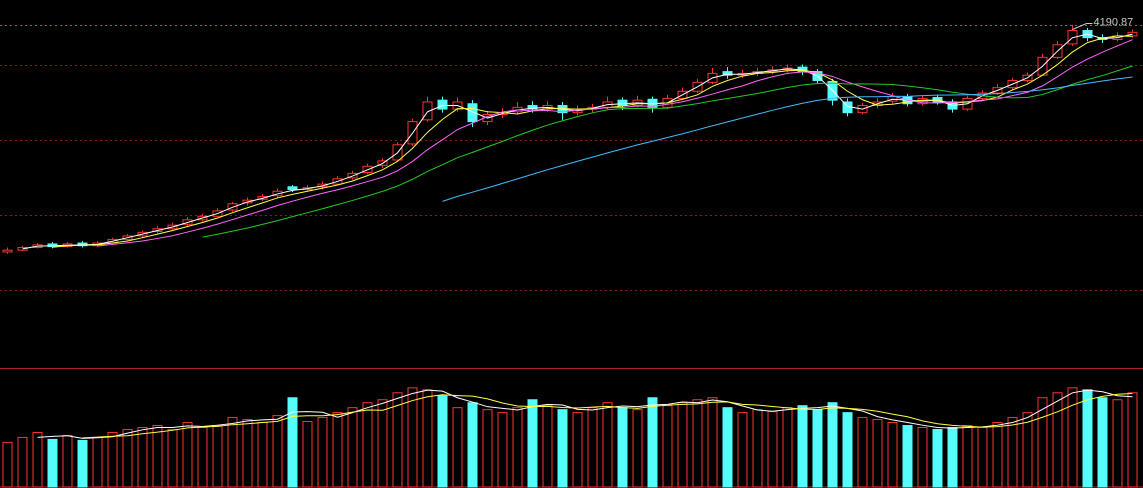 Image resolution: width=1143 pixels, height=488 pixels. I want to click on high-label: 4190.87, so click(1114, 22).